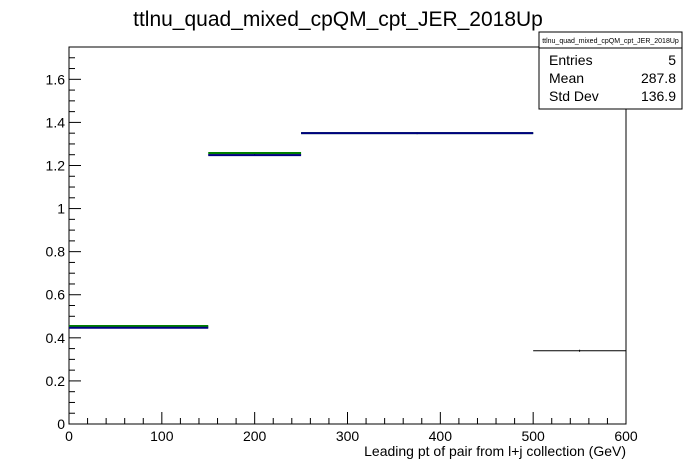 The height and width of the screenshot is (472, 696). Describe the element at coordinates (348, 436) in the screenshot. I see `x-tick-label: 300` at that location.